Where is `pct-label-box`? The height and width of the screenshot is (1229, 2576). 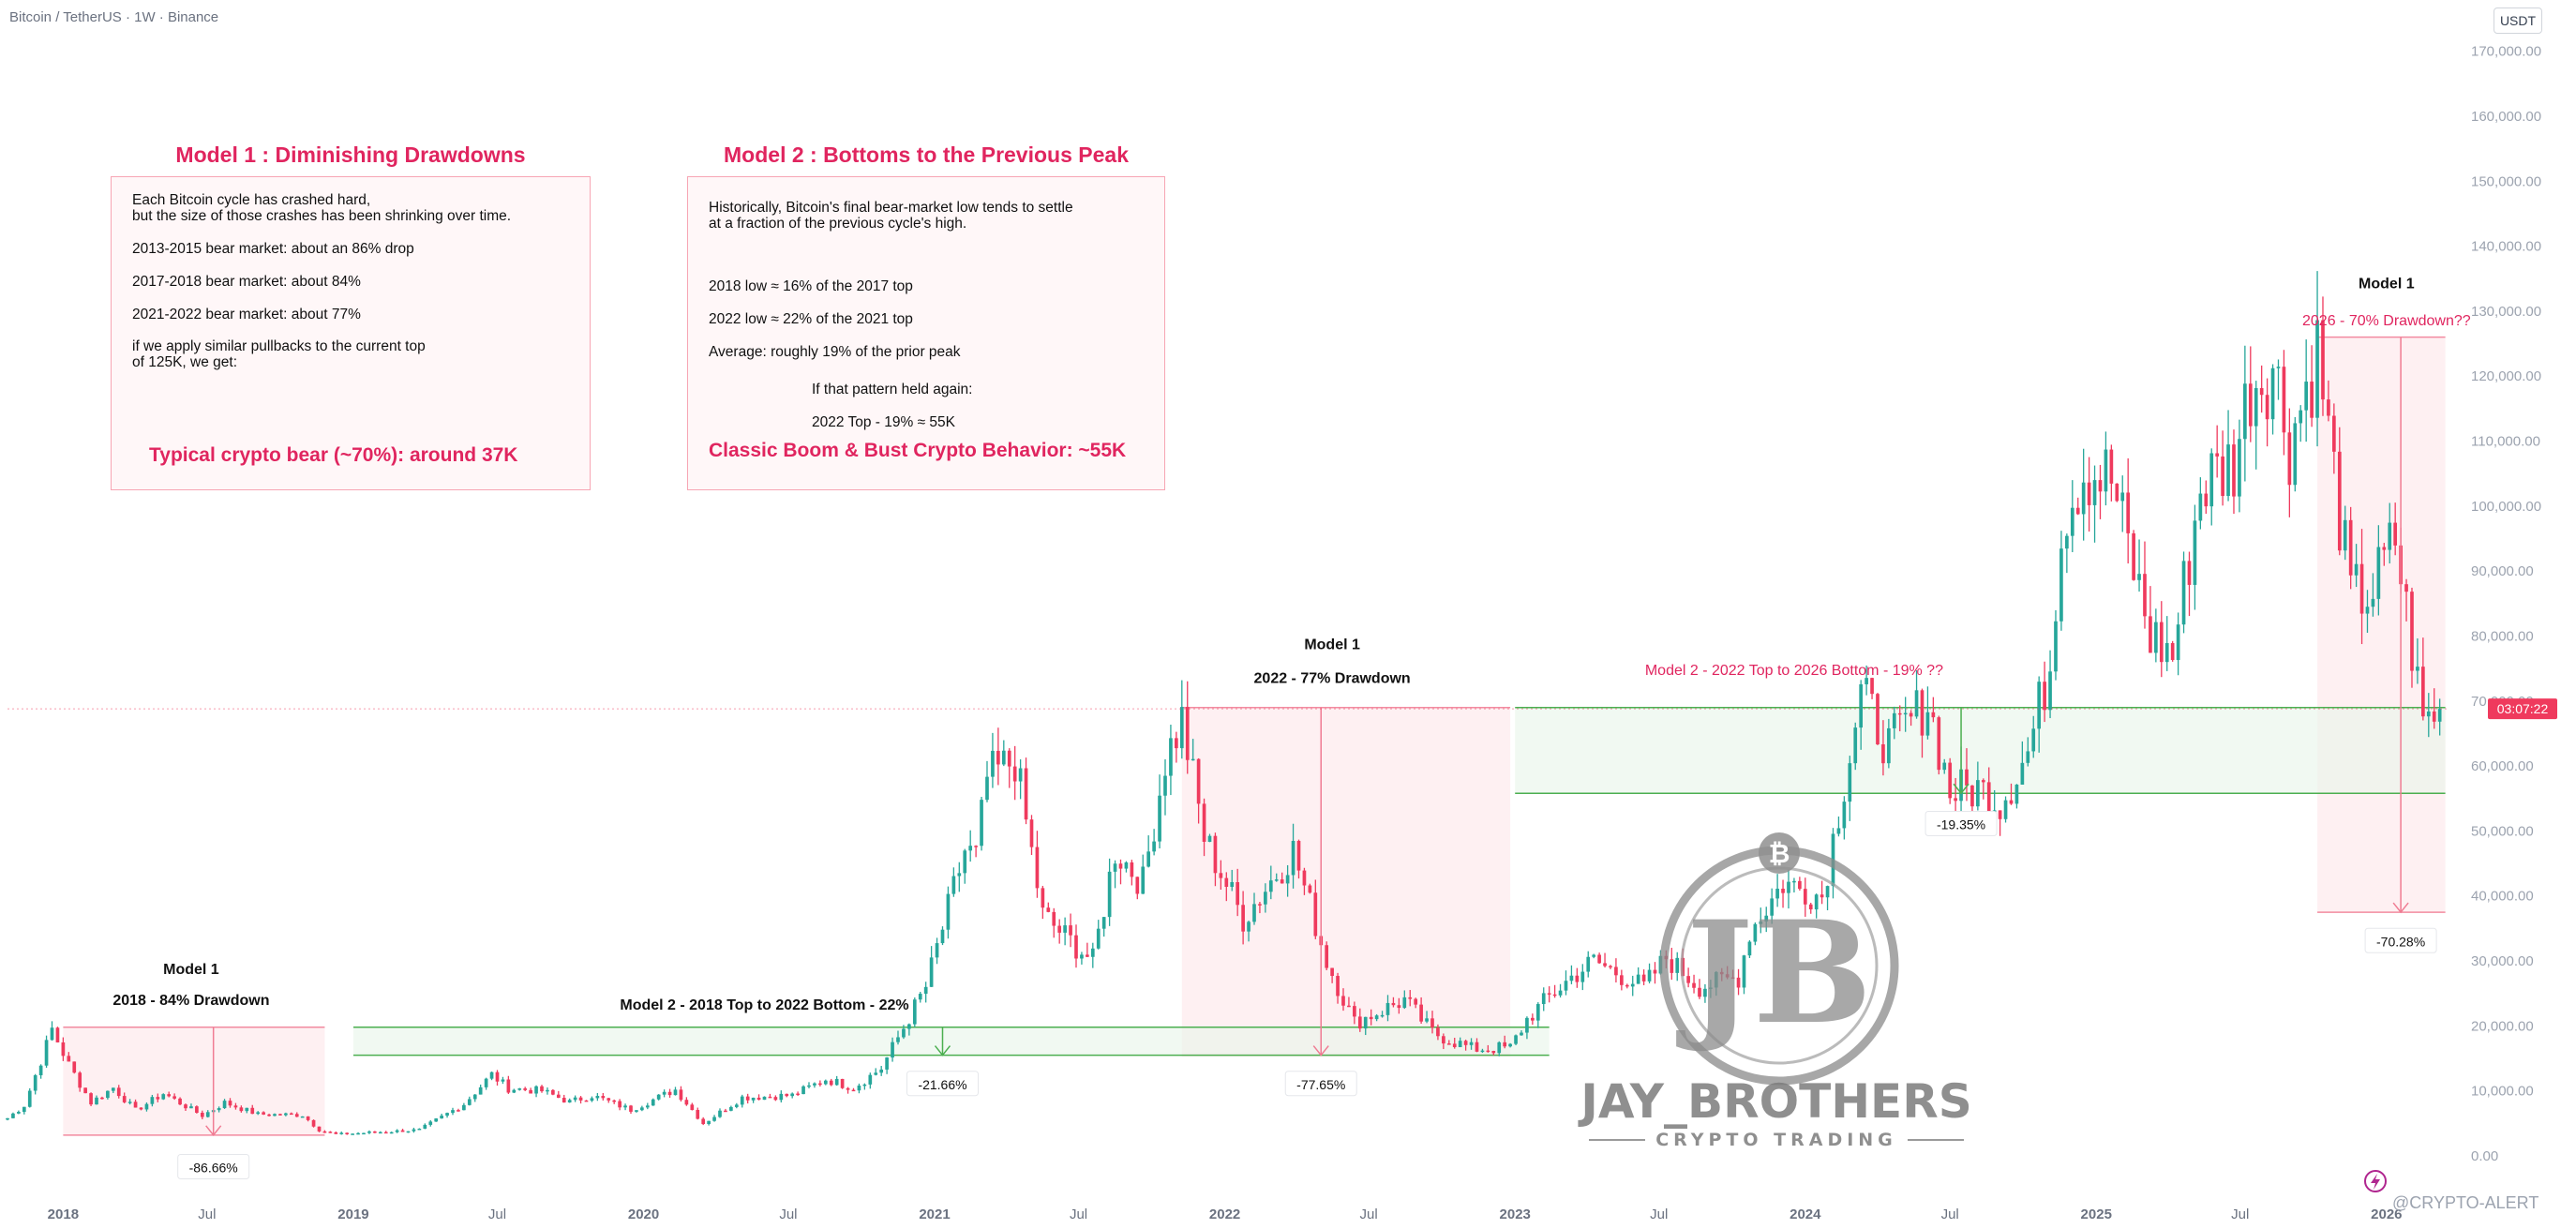
pct-label-box is located at coordinates (1320, 1084).